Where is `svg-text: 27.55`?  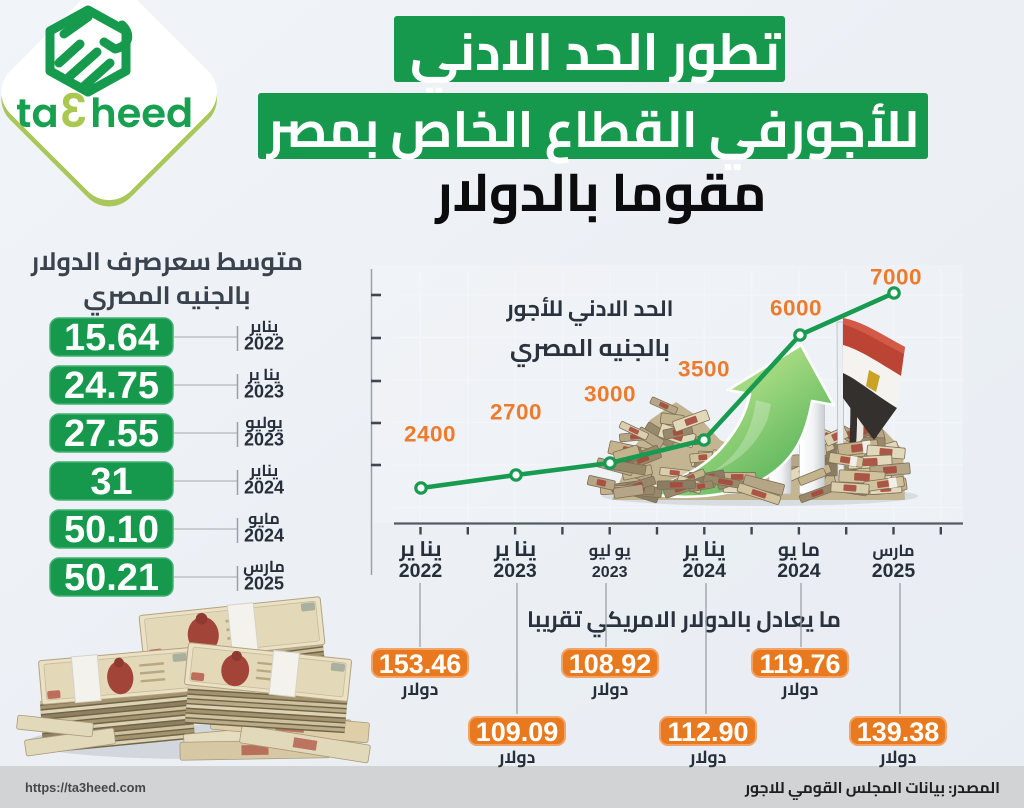
svg-text: 27.55 is located at coordinates (111, 434).